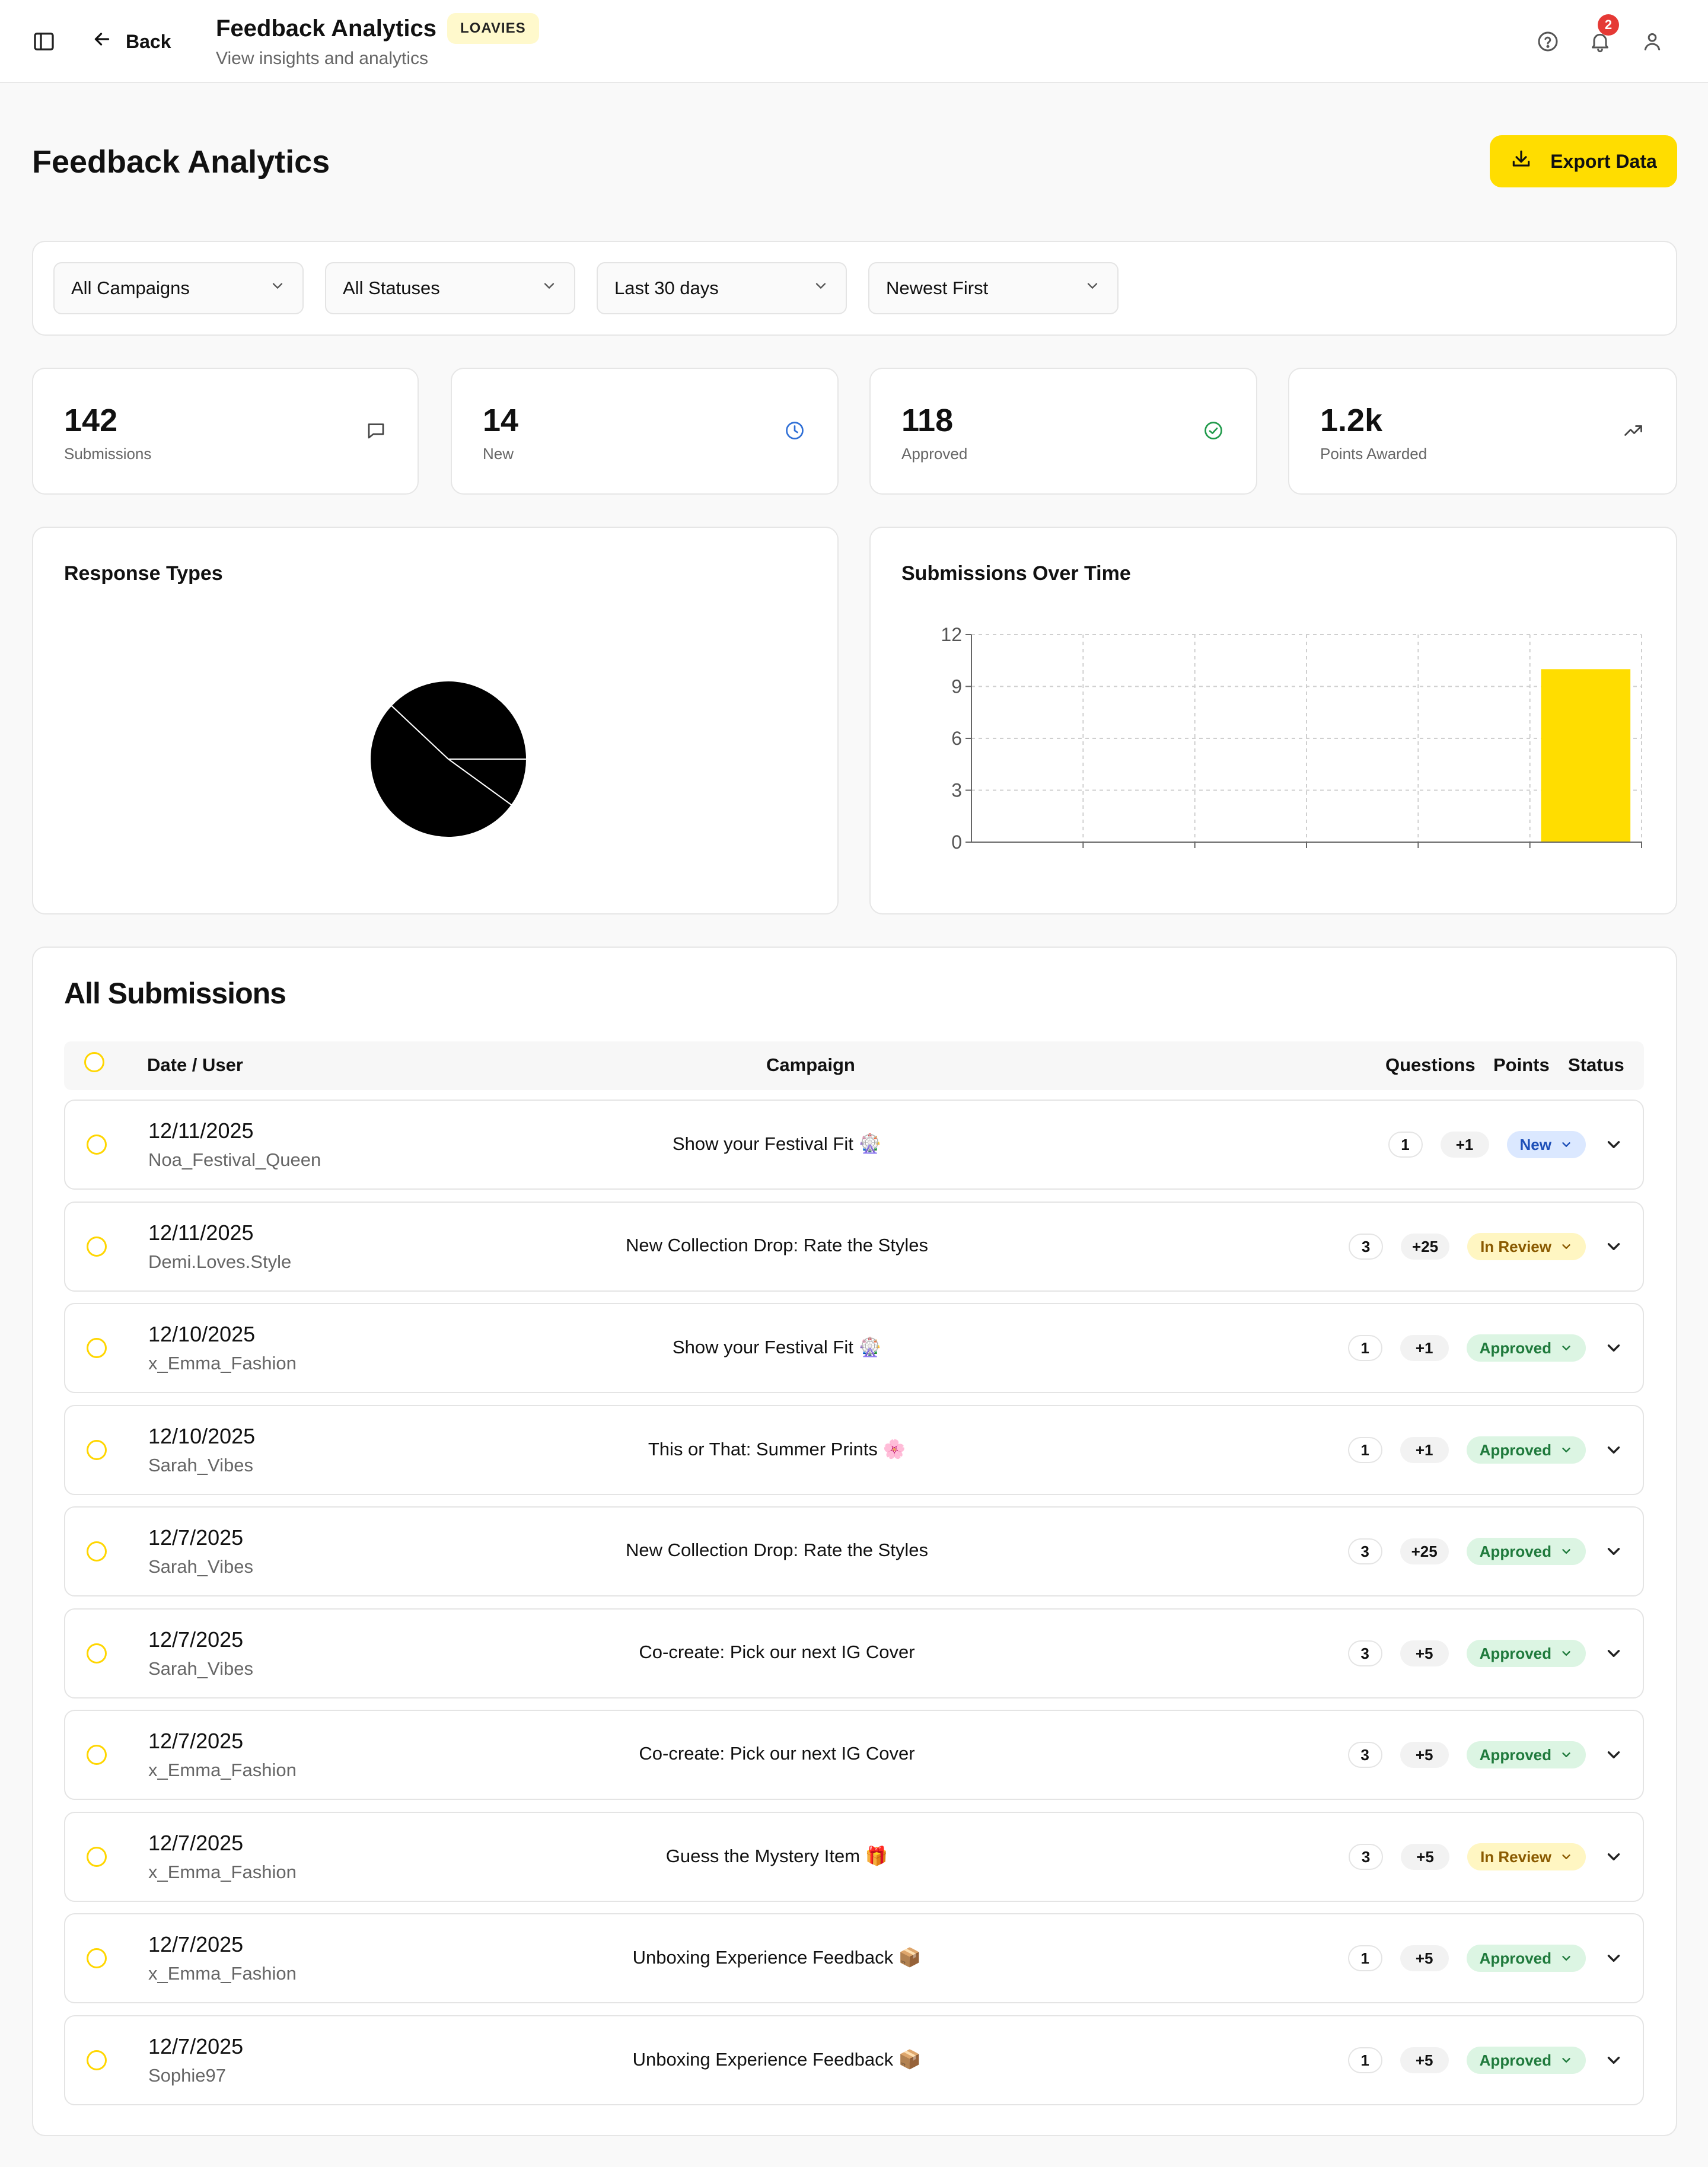 The height and width of the screenshot is (2167, 1708). I want to click on row-meta: 1 +1 New, so click(1506, 1145).